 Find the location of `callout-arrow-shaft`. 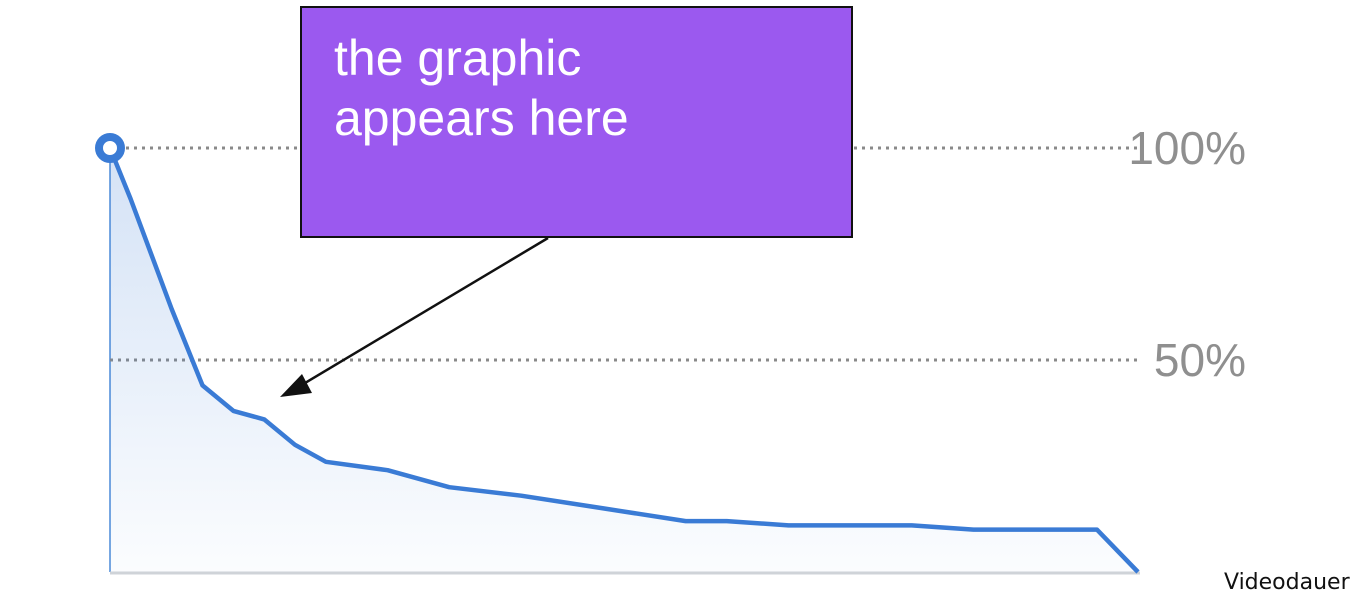

callout-arrow-shaft is located at coordinates (424, 312).